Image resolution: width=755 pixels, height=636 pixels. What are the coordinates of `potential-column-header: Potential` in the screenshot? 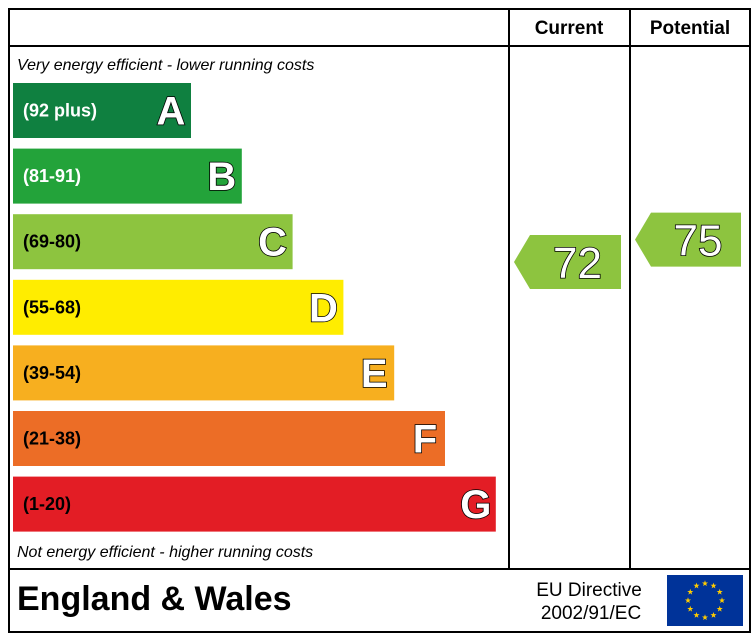 It's located at (690, 28).